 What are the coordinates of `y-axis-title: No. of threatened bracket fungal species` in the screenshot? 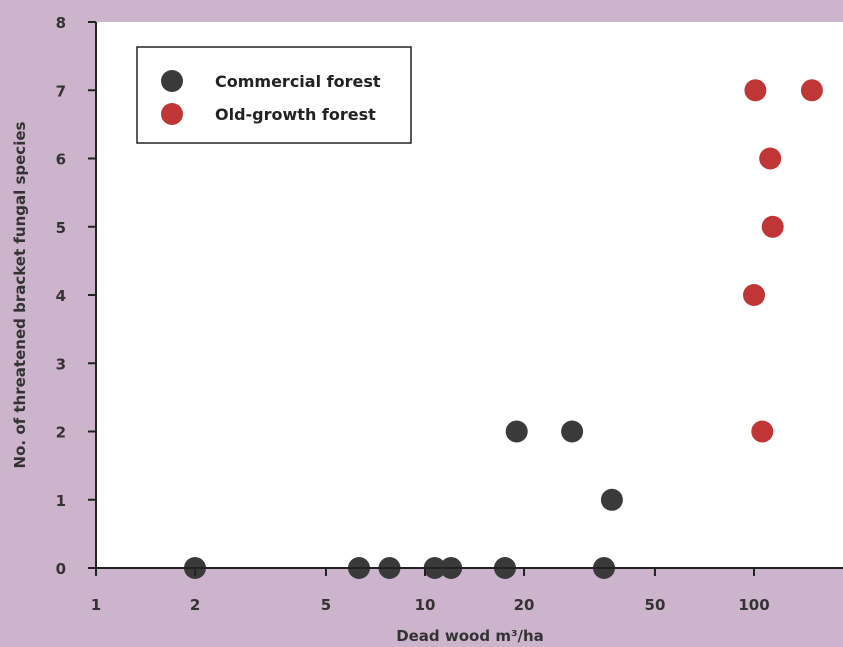 It's located at (20, 294).